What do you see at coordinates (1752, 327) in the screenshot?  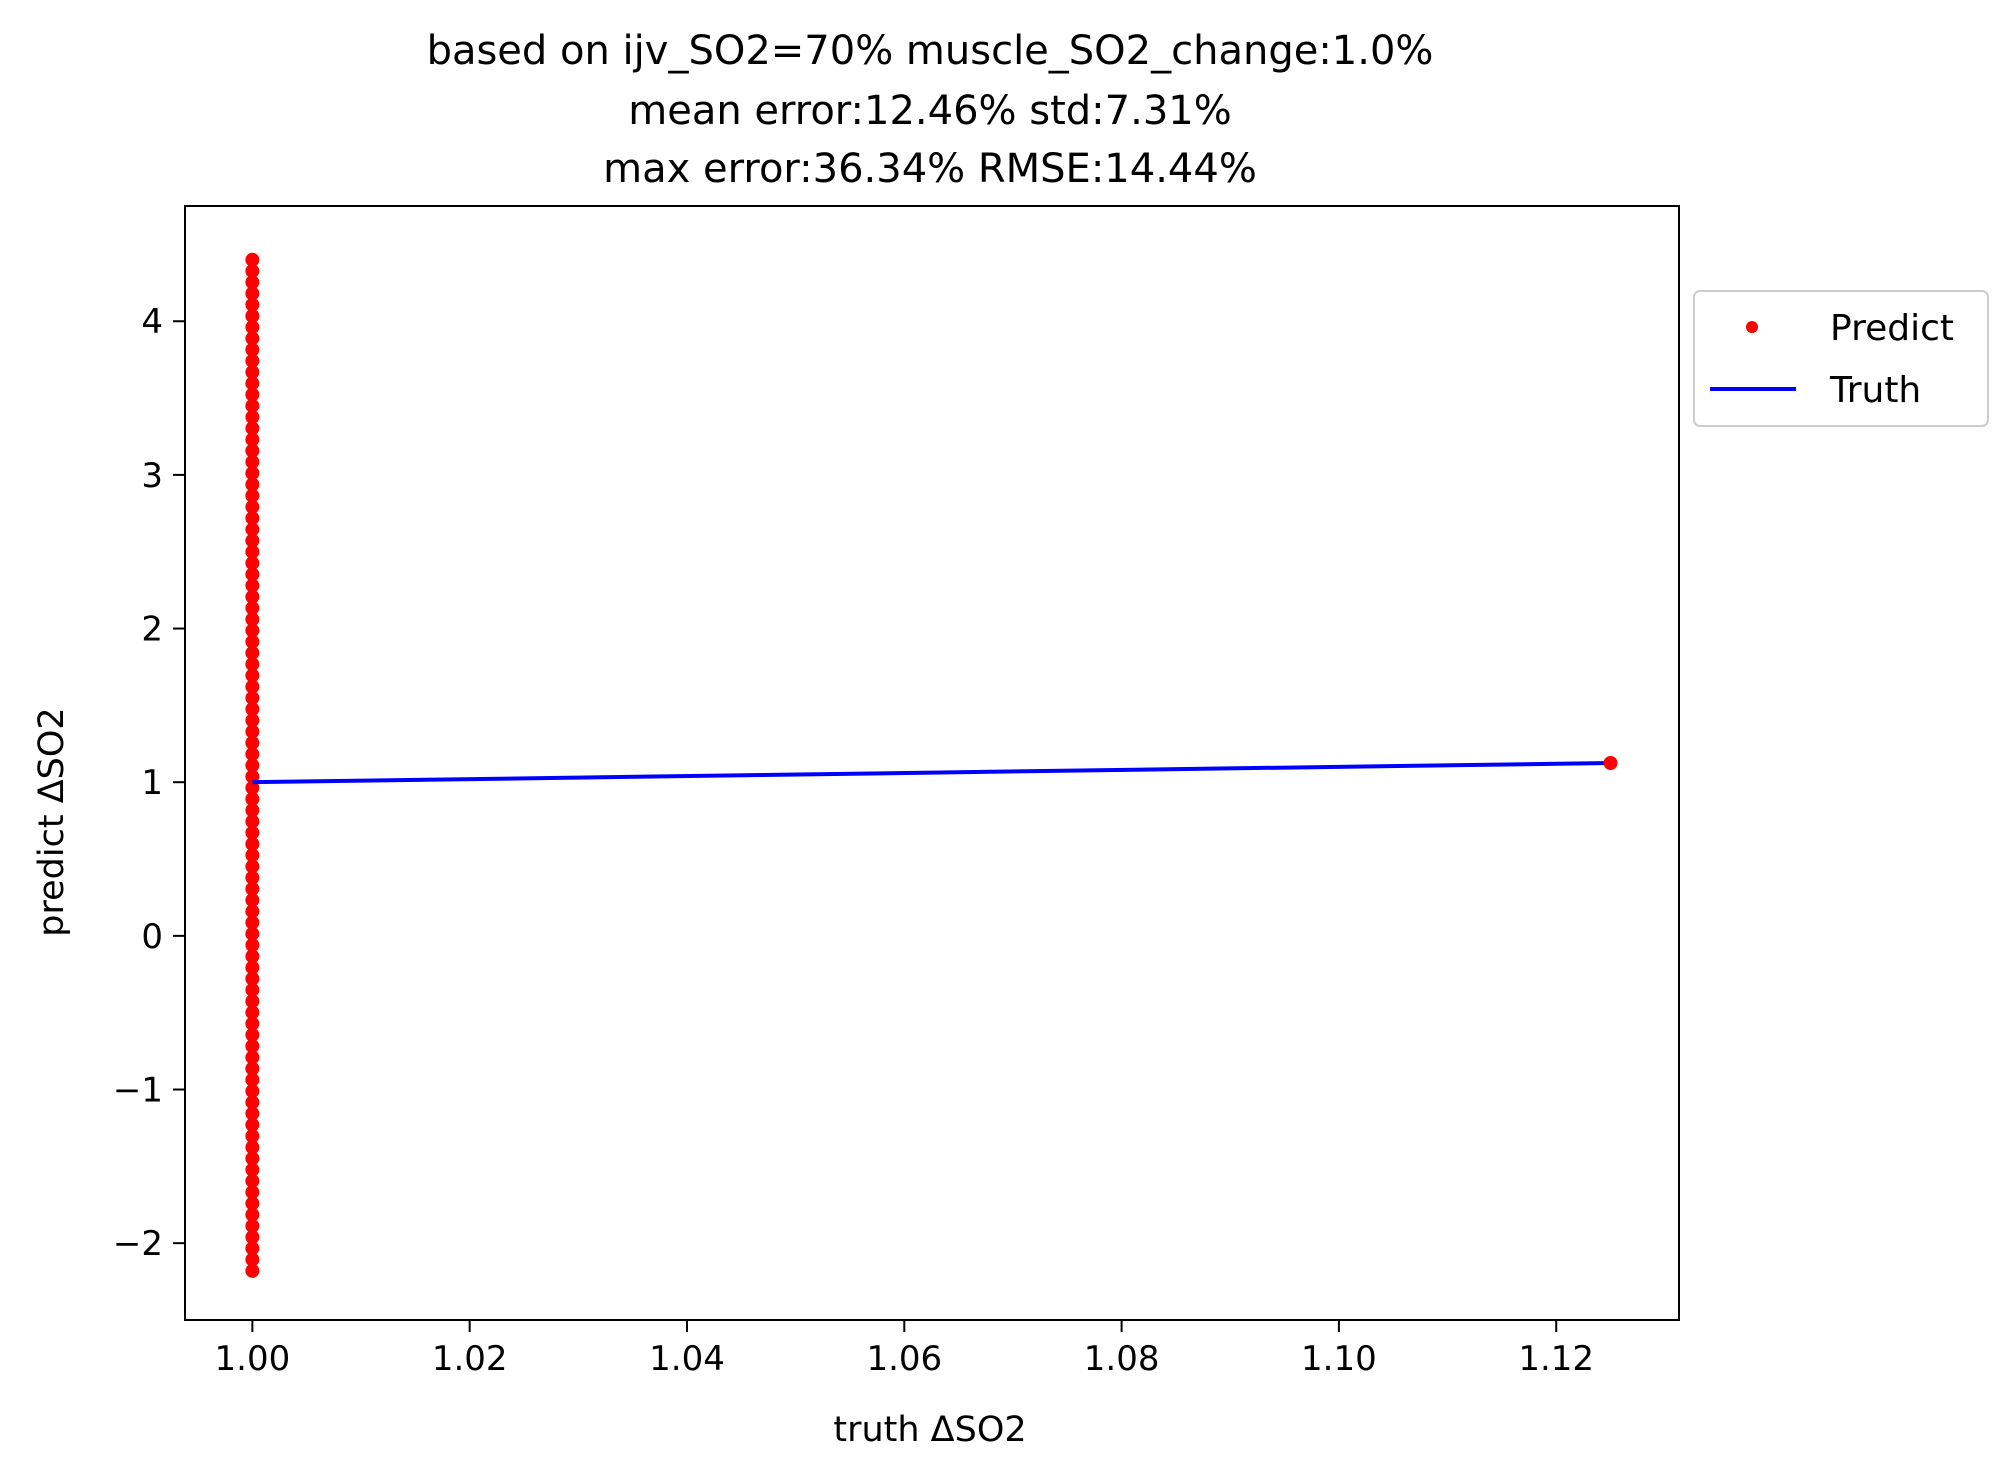 I see `legend-marker-predict` at bounding box center [1752, 327].